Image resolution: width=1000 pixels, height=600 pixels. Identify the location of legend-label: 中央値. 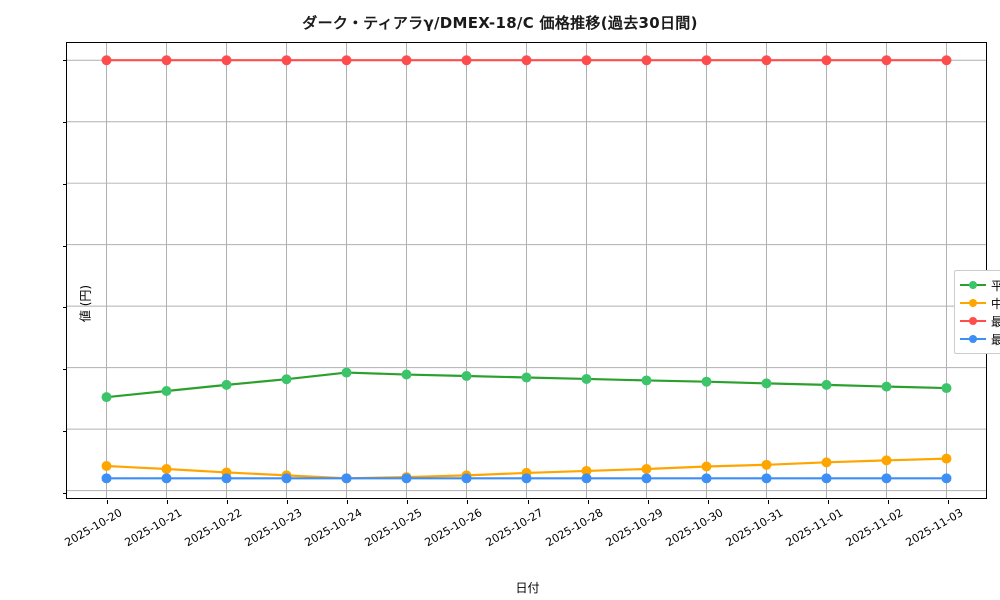
(995, 303).